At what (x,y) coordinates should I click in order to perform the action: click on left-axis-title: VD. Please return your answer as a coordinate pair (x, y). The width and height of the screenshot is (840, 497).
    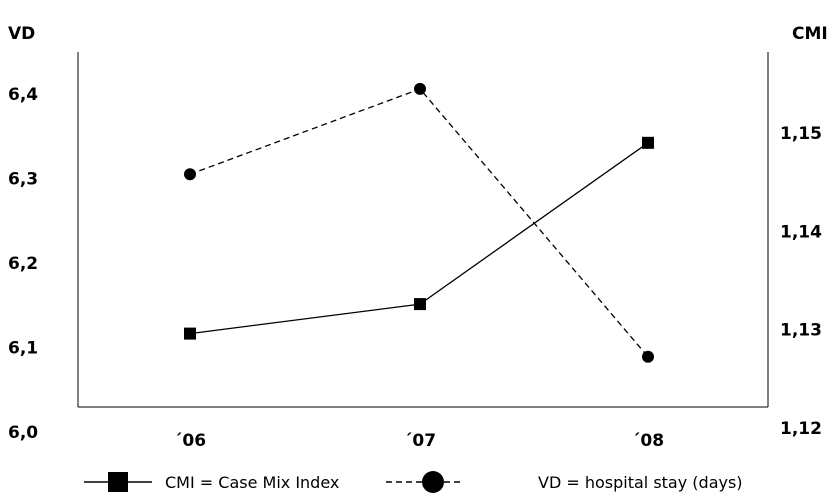
    Looking at the image, I should click on (21, 34).